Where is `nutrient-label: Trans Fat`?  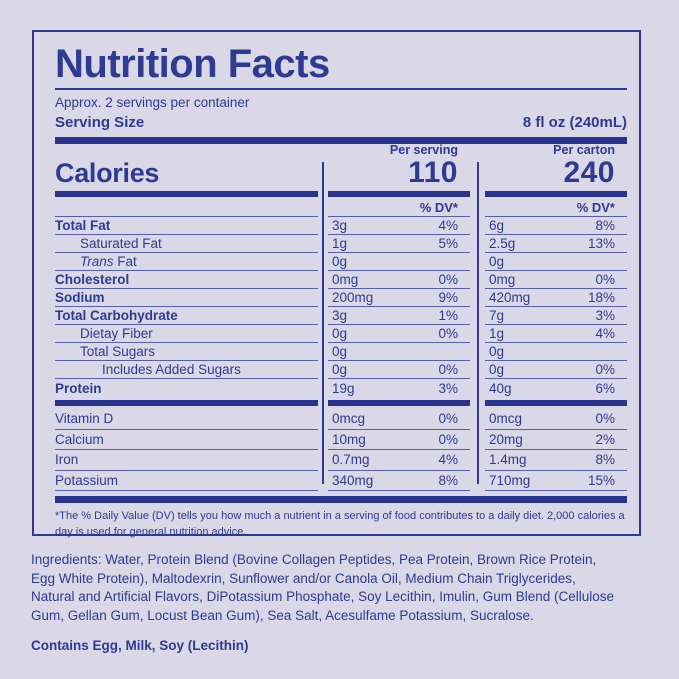 nutrient-label: Trans Fat is located at coordinates (108, 261).